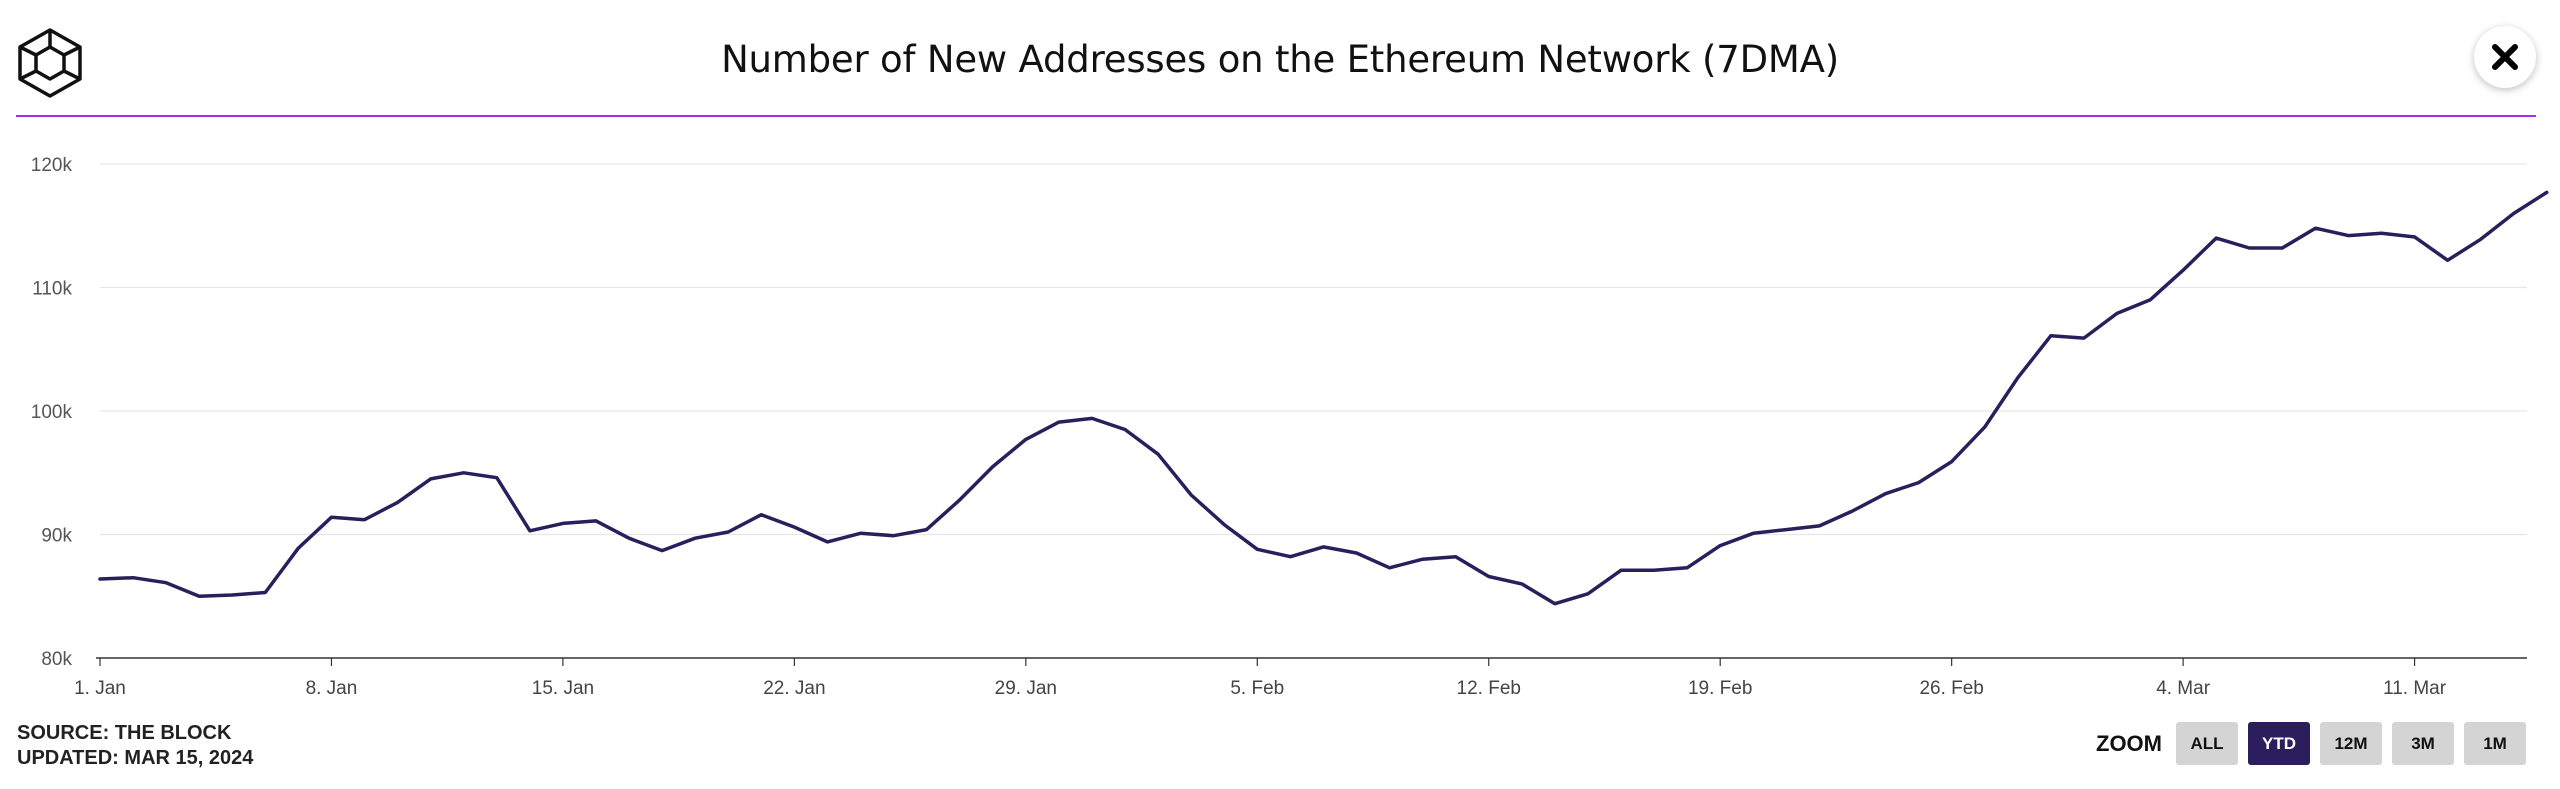 The height and width of the screenshot is (789, 2560). What do you see at coordinates (2351, 743) in the screenshot?
I see `zoom-12m-button: 12M` at bounding box center [2351, 743].